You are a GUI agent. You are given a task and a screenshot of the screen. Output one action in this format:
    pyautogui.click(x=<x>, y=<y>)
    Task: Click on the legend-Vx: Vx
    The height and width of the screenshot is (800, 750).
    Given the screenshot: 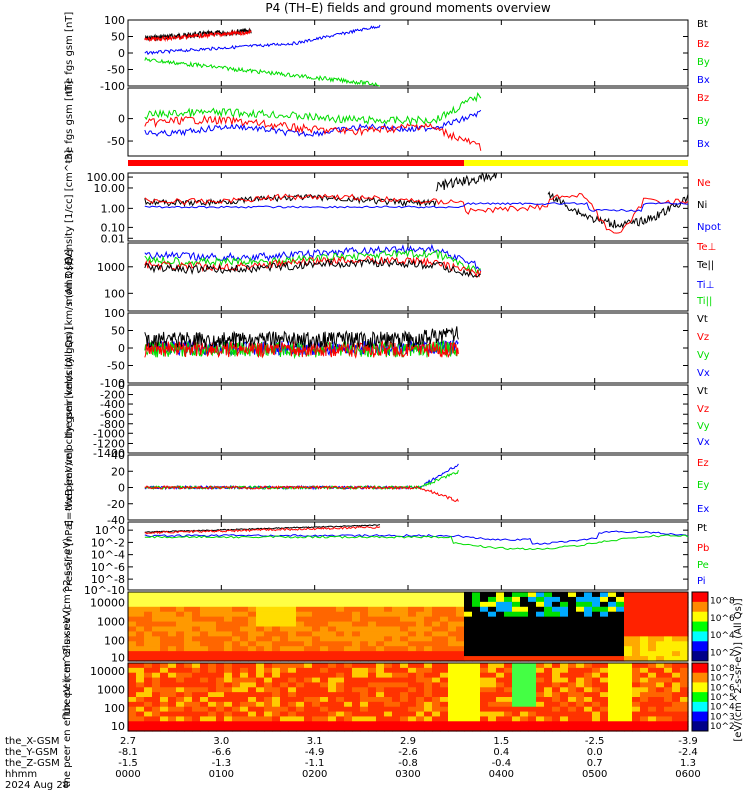 What is the action you would take?
    pyautogui.click(x=703, y=373)
    